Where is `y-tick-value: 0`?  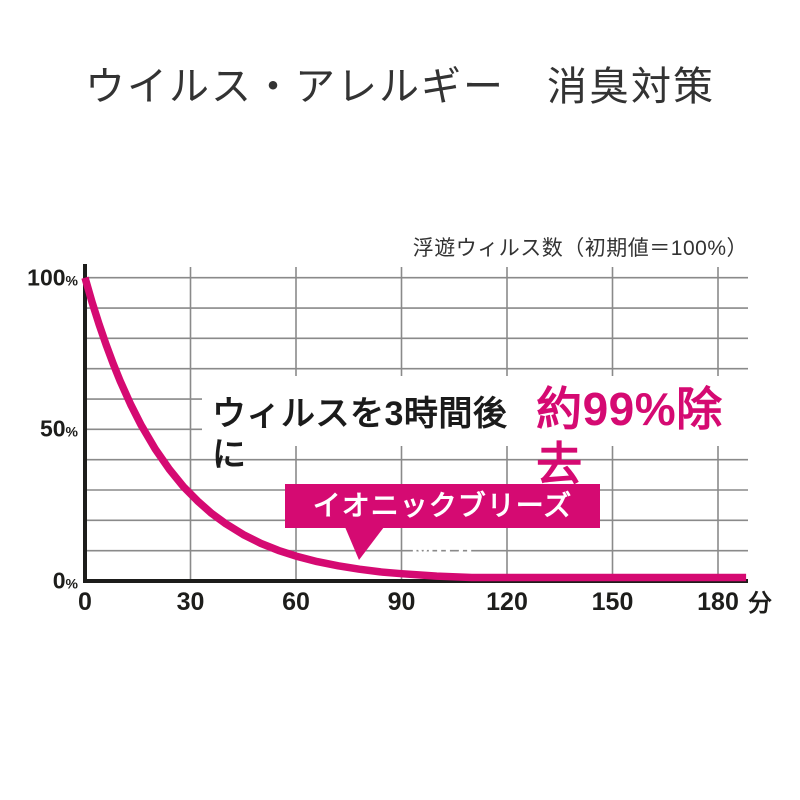
y-tick-value: 0 is located at coordinates (59, 580).